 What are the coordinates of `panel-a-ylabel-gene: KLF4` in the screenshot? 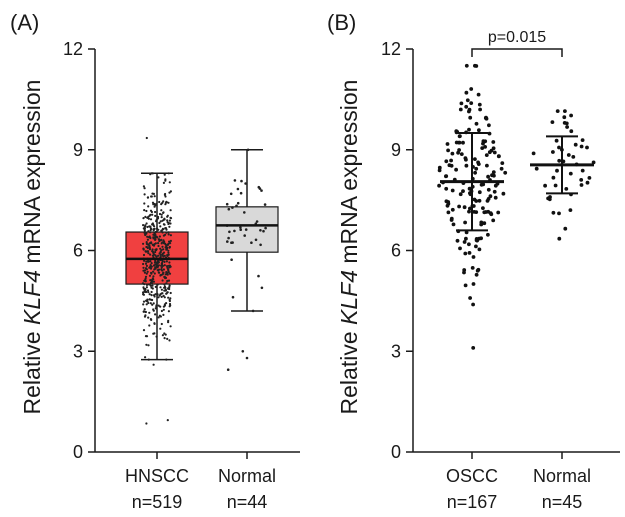 It's located at (32, 297).